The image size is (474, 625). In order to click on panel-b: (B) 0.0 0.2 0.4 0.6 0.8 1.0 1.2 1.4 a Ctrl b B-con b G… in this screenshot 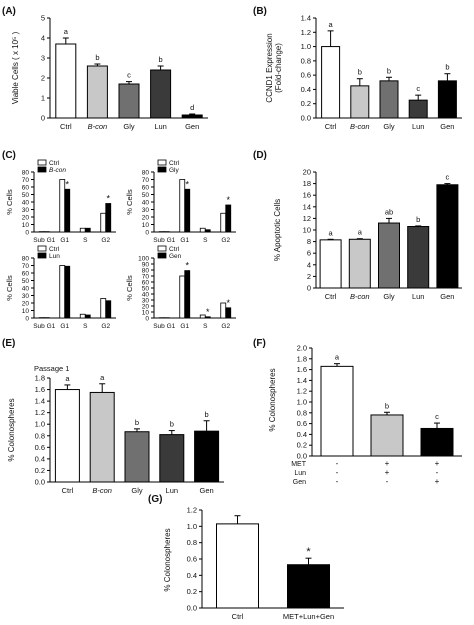, I will do `click(357, 68)`.